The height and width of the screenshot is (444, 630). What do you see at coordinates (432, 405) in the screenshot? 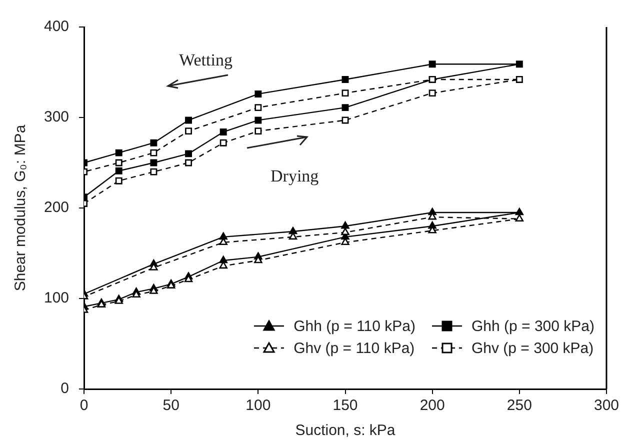
I see `x-tick-label: 200` at bounding box center [432, 405].